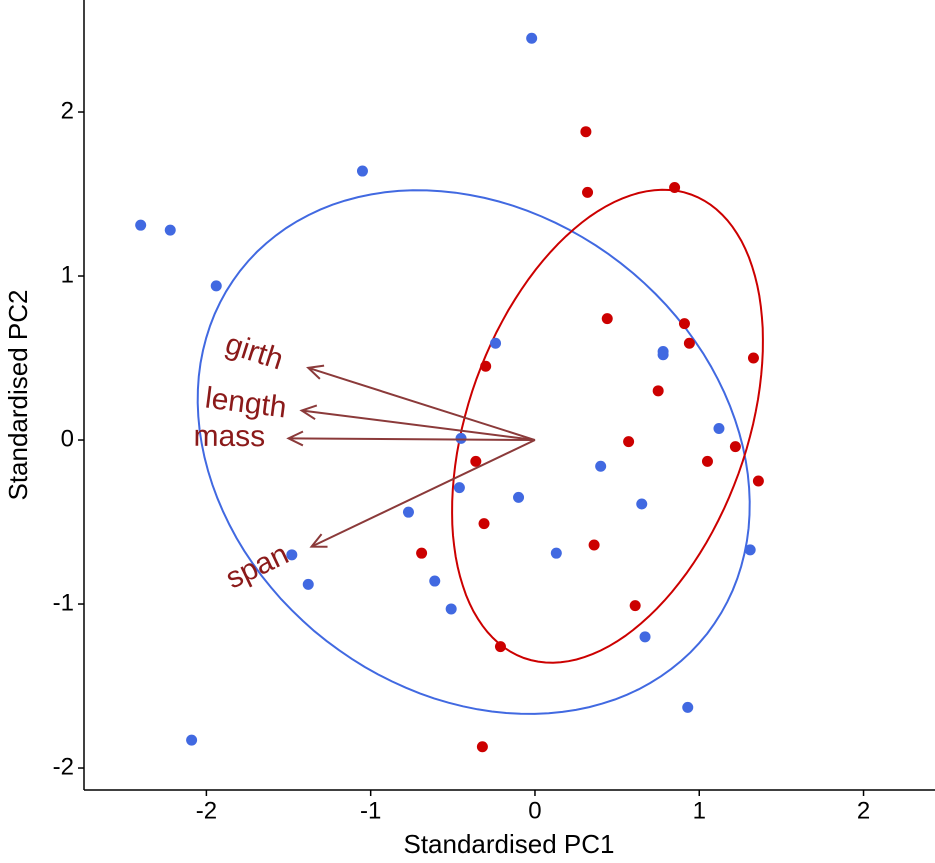 The height and width of the screenshot is (863, 935). Describe the element at coordinates (534, 810) in the screenshot. I see `x-tick-label: 0` at that location.